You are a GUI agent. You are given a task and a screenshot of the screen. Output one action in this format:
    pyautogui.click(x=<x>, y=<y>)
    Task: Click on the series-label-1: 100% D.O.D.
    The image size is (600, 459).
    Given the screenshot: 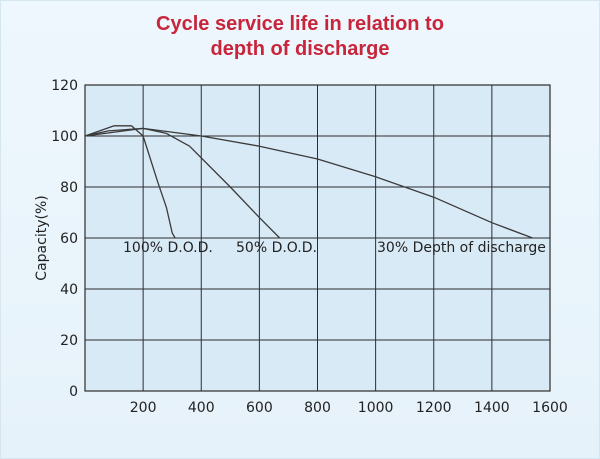 What is the action you would take?
    pyautogui.click(x=168, y=248)
    